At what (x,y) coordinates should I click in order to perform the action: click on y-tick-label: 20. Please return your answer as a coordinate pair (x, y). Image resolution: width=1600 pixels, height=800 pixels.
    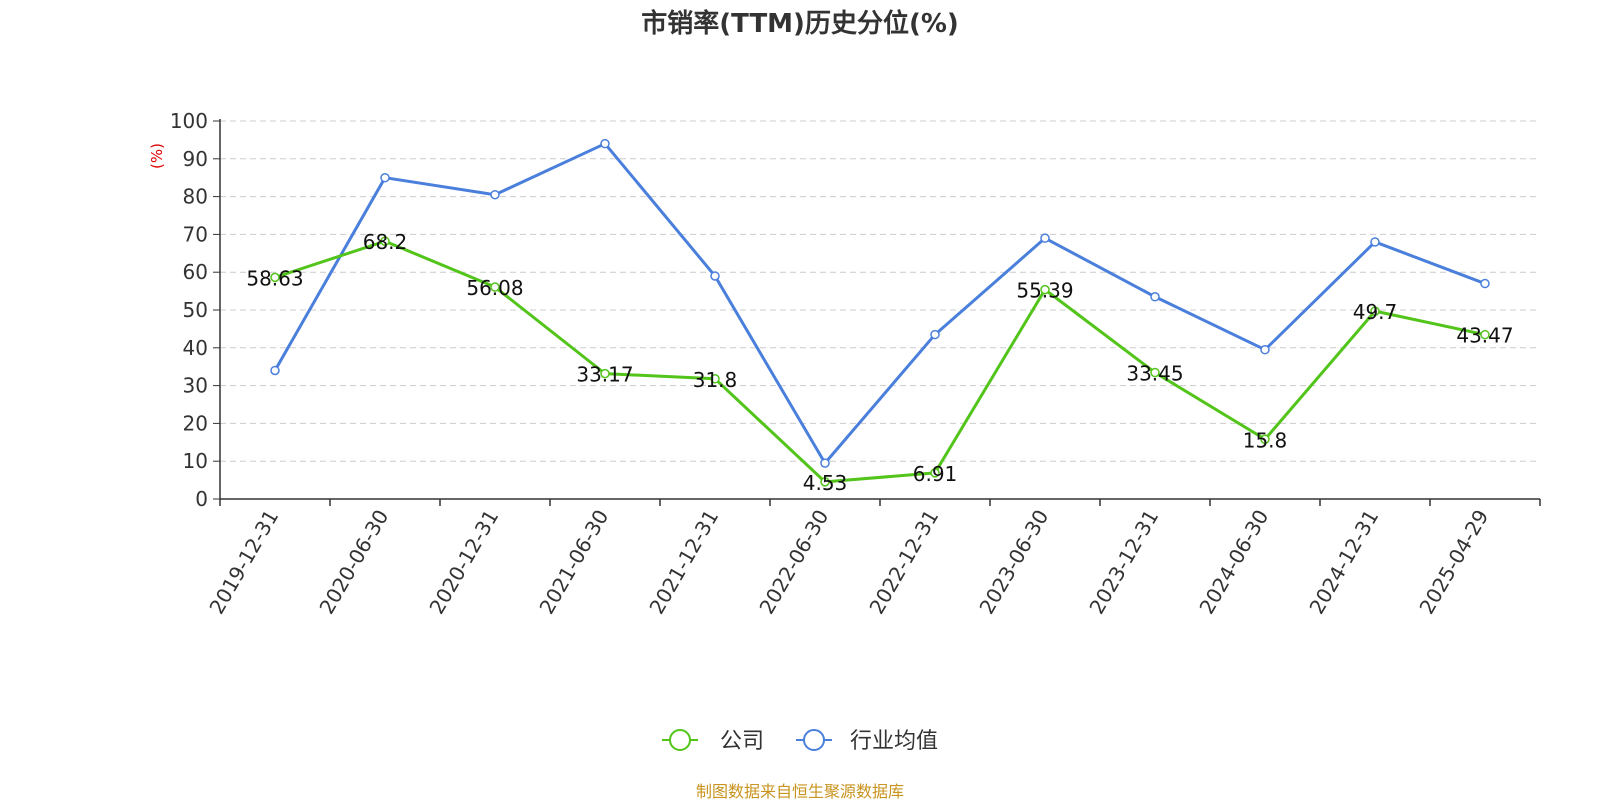
    Looking at the image, I should click on (195, 423).